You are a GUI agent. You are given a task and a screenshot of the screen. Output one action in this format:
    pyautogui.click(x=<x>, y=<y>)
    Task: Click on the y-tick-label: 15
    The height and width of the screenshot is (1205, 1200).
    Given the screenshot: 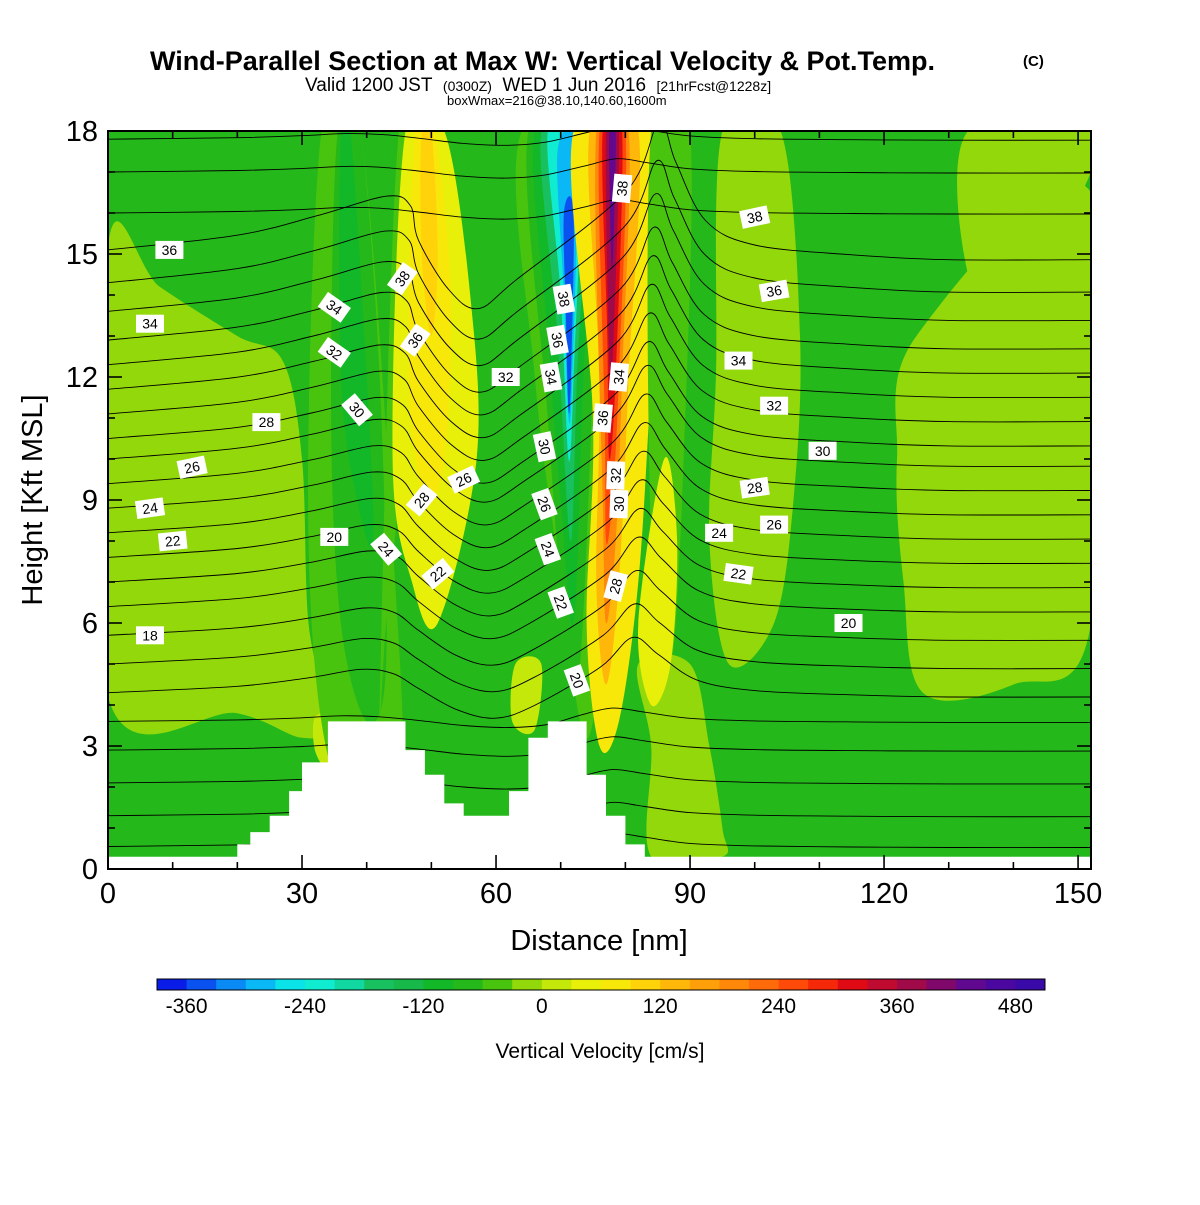 What is the action you would take?
    pyautogui.click(x=82, y=255)
    